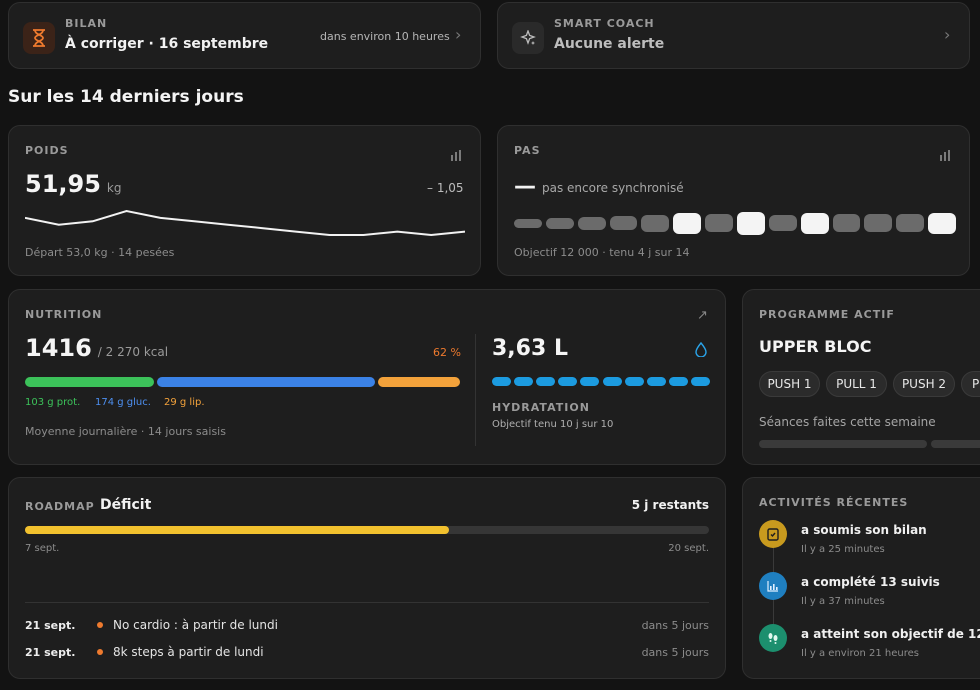 The image size is (980, 690). I want to click on session-pill: PUSH 2, so click(924, 384).